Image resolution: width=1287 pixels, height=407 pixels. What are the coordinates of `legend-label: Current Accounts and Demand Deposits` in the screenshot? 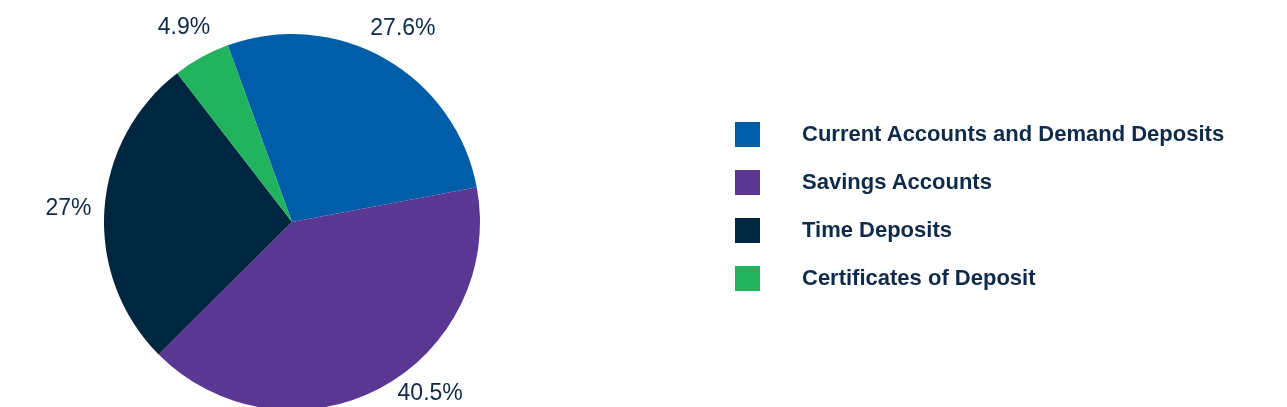 It's located at (1013, 134).